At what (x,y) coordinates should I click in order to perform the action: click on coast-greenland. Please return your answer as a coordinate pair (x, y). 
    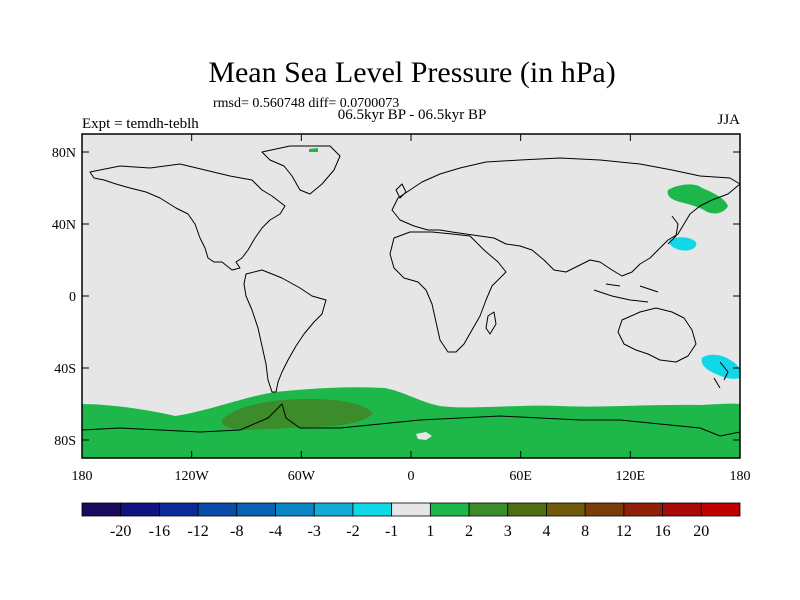
    Looking at the image, I should click on (301, 170).